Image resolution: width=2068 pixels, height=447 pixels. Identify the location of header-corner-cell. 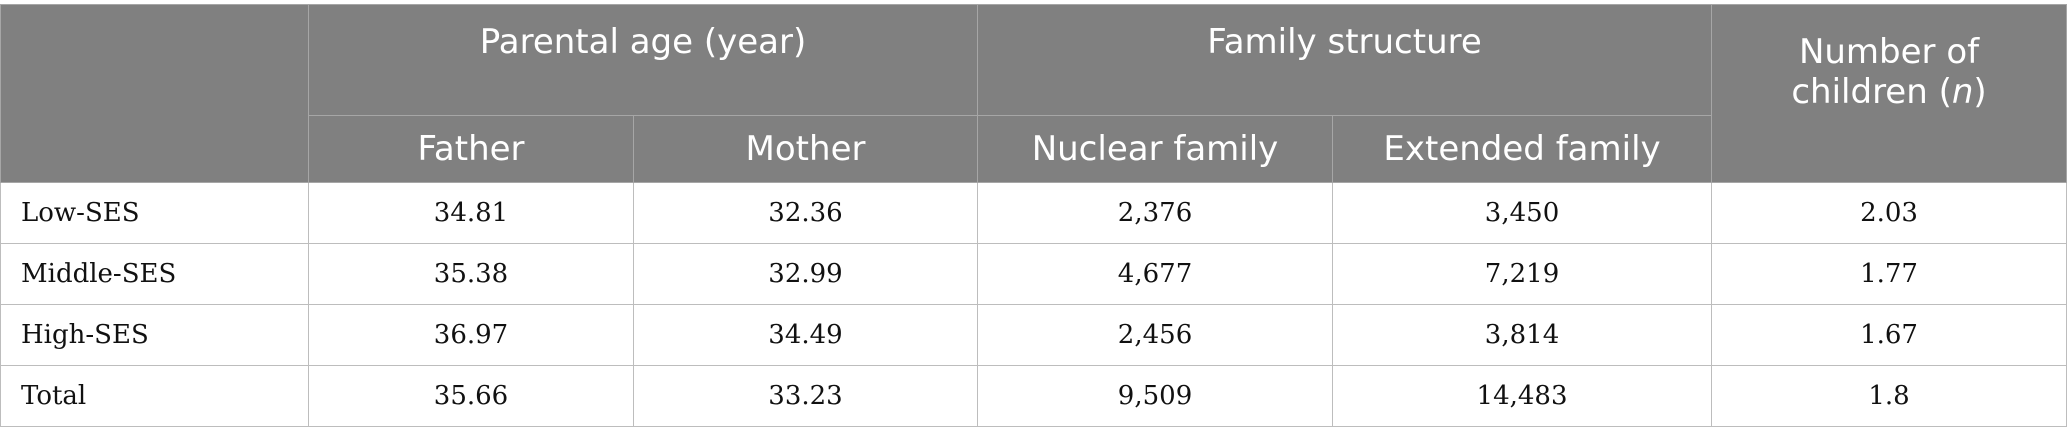
(154, 93).